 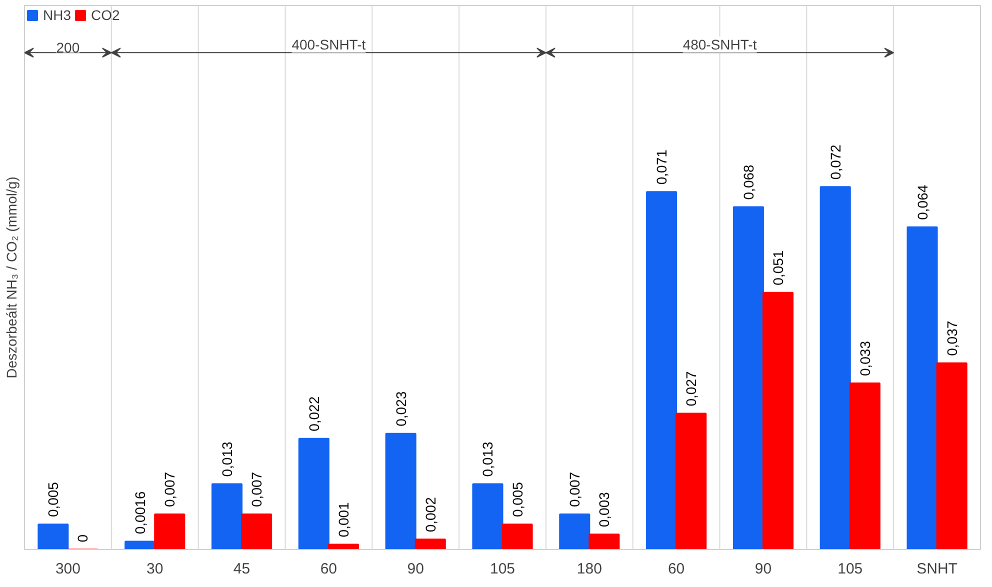 What do you see at coordinates (140, 512) in the screenshot?
I see `data-label: 0,0016` at bounding box center [140, 512].